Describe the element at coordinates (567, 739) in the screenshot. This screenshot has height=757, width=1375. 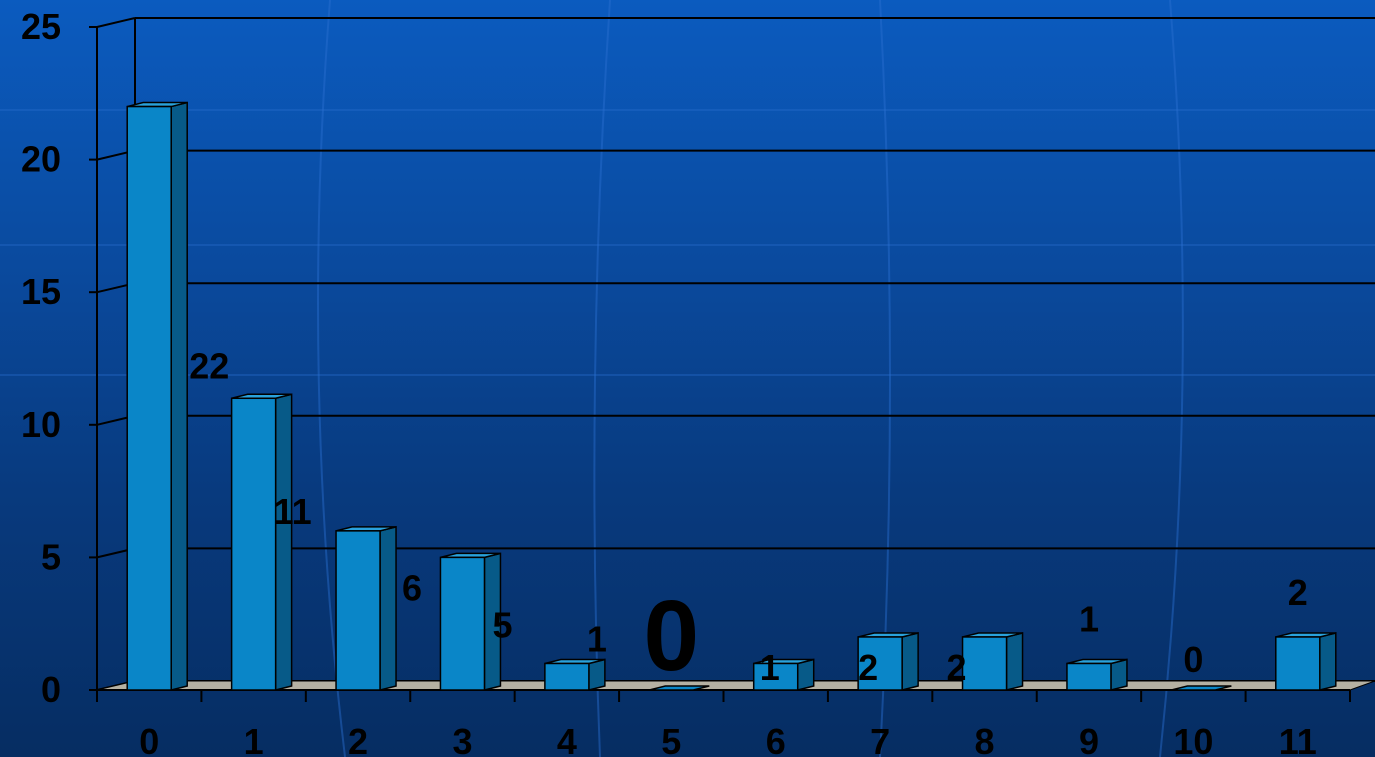
I see `x-tick-label: 4` at that location.